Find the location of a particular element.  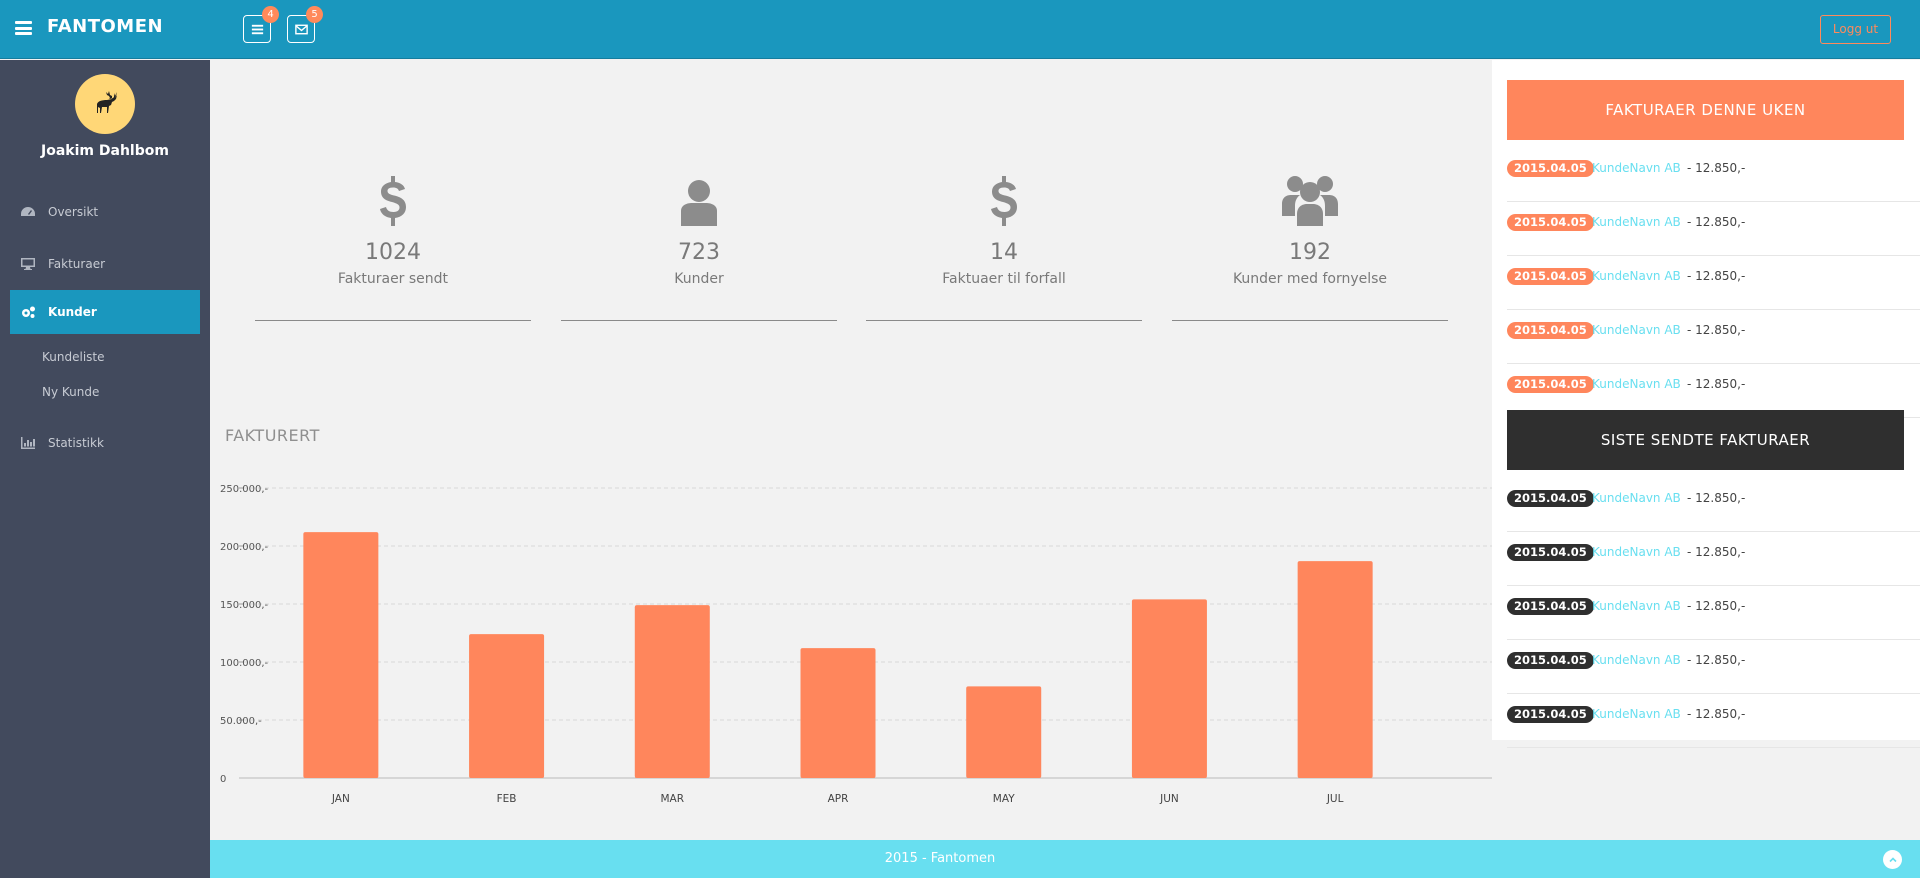

mail-button: 5 is located at coordinates (305, 24).